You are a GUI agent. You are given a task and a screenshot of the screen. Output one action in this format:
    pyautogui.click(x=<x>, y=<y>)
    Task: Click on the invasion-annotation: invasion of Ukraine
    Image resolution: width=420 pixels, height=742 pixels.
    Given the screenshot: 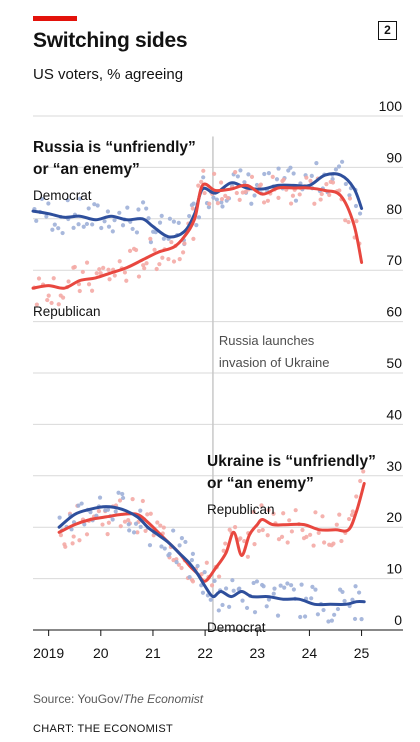 What is the action you would take?
    pyautogui.click(x=274, y=362)
    